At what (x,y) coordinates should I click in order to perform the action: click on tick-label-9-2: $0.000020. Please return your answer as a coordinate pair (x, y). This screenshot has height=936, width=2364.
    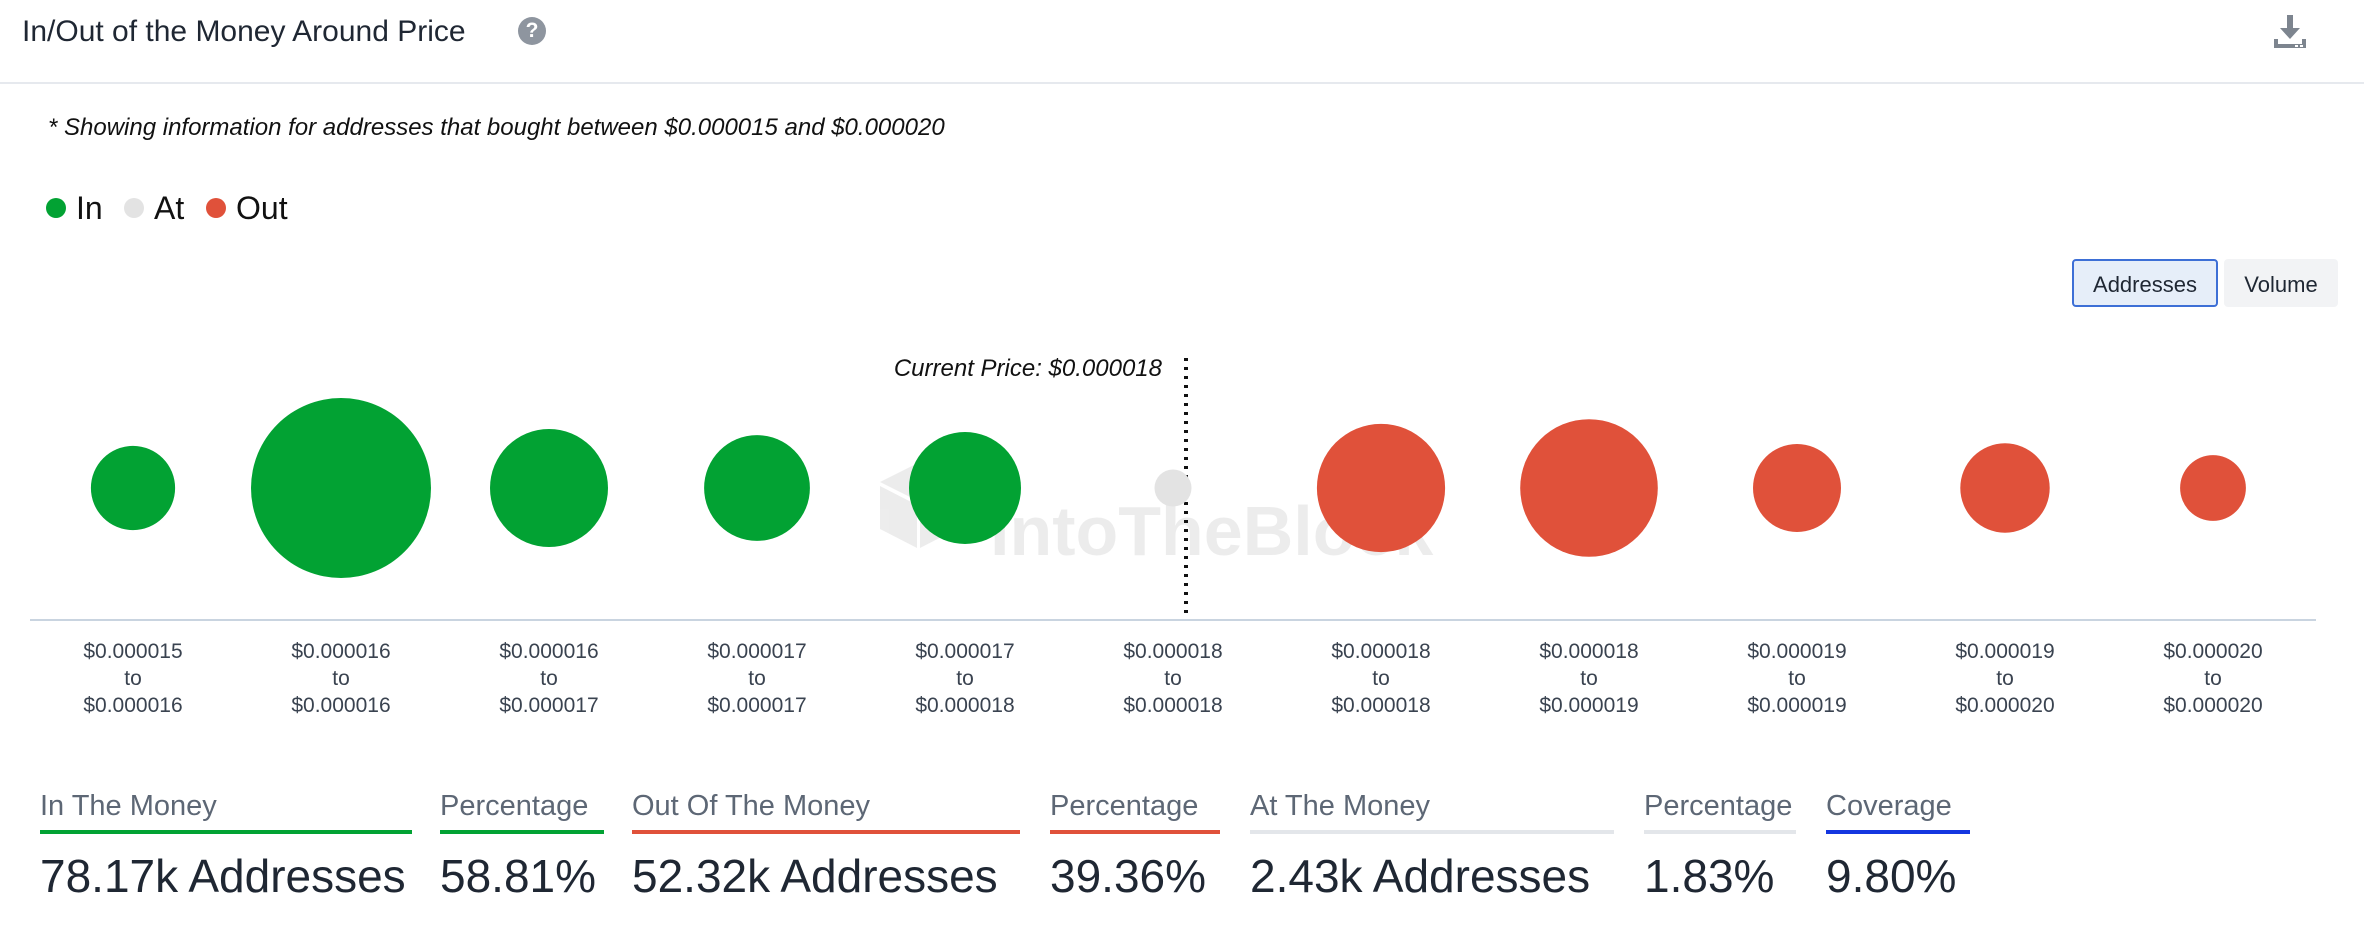
    Looking at the image, I should click on (2004, 705).